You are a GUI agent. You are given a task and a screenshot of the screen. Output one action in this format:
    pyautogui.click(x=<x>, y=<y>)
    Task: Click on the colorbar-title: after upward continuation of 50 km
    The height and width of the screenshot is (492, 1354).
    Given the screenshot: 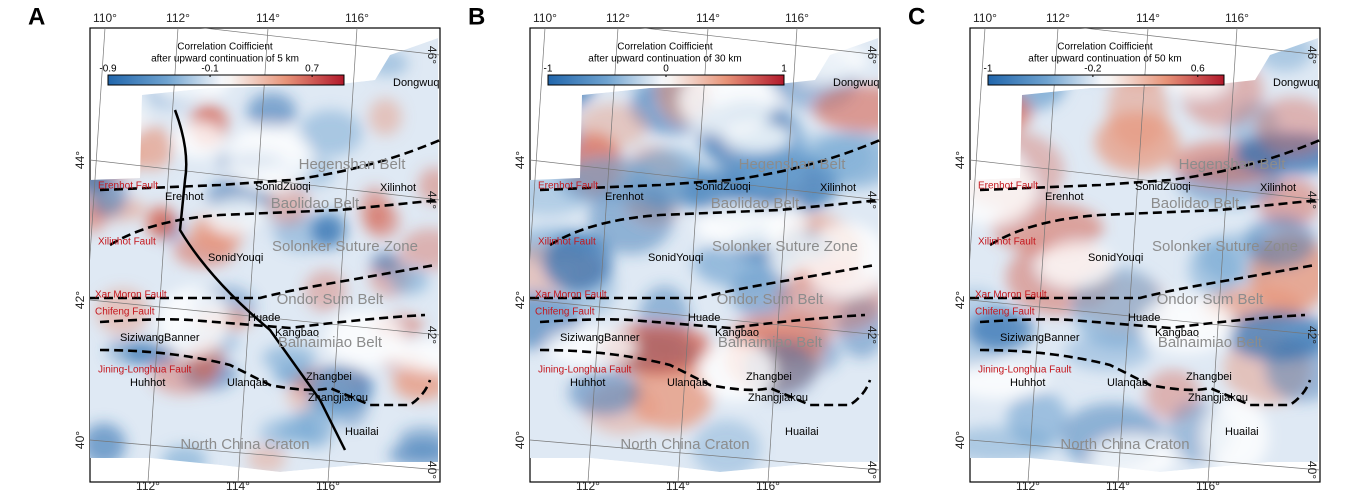 What is the action you would take?
    pyautogui.click(x=1104, y=59)
    